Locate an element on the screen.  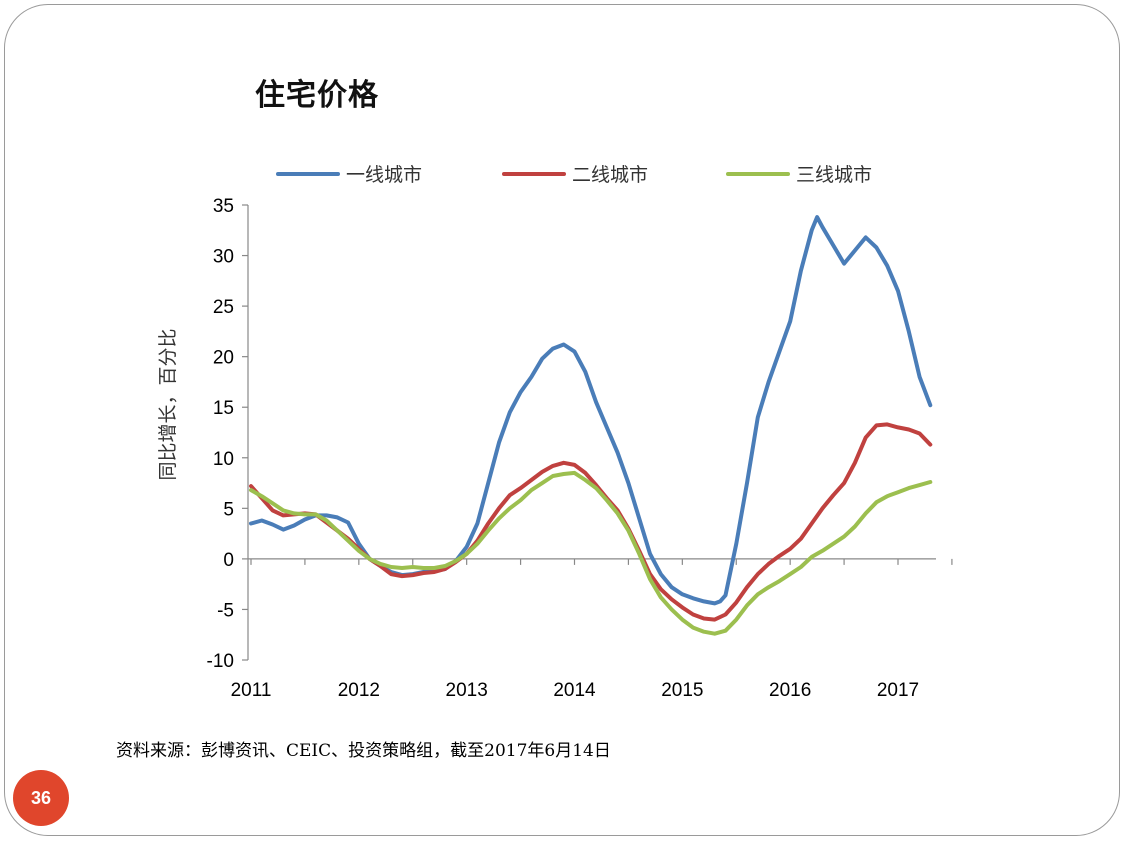
y-tick-label: 20 is located at coordinates (223, 358).